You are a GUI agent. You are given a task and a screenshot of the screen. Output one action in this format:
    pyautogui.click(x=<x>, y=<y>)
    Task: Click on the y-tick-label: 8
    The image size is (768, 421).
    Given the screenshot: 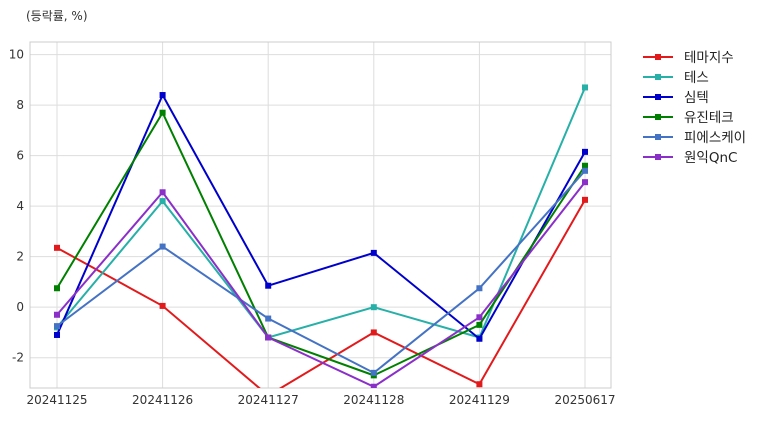 What is the action you would take?
    pyautogui.click(x=20, y=105)
    